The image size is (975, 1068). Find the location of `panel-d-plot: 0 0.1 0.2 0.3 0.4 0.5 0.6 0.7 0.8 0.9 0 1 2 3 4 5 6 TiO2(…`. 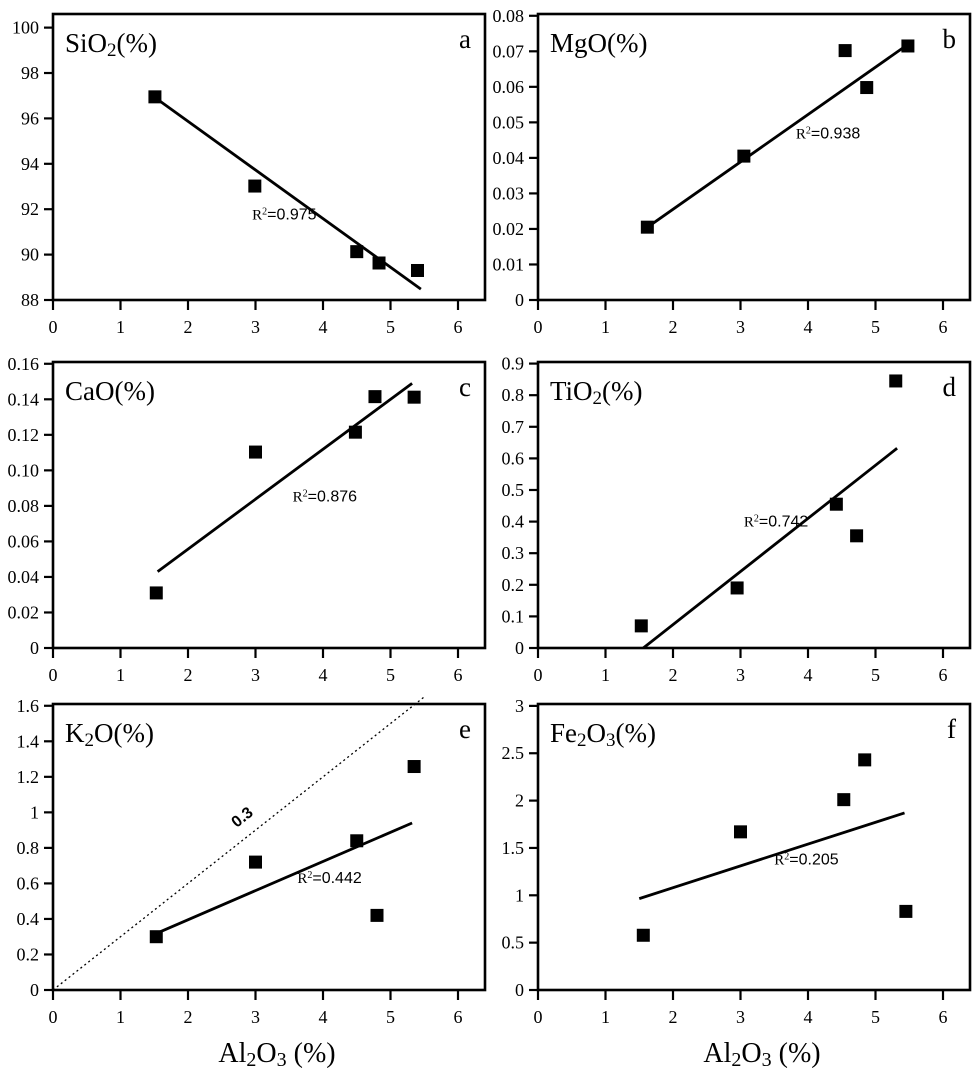

panel-d-plot: 0 0.1 0.2 0.3 0.4 0.5 0.6 0.7 0.8 0.9 0 1 2 3 4 5 6 TiO2(… is located at coordinates (737, 519).